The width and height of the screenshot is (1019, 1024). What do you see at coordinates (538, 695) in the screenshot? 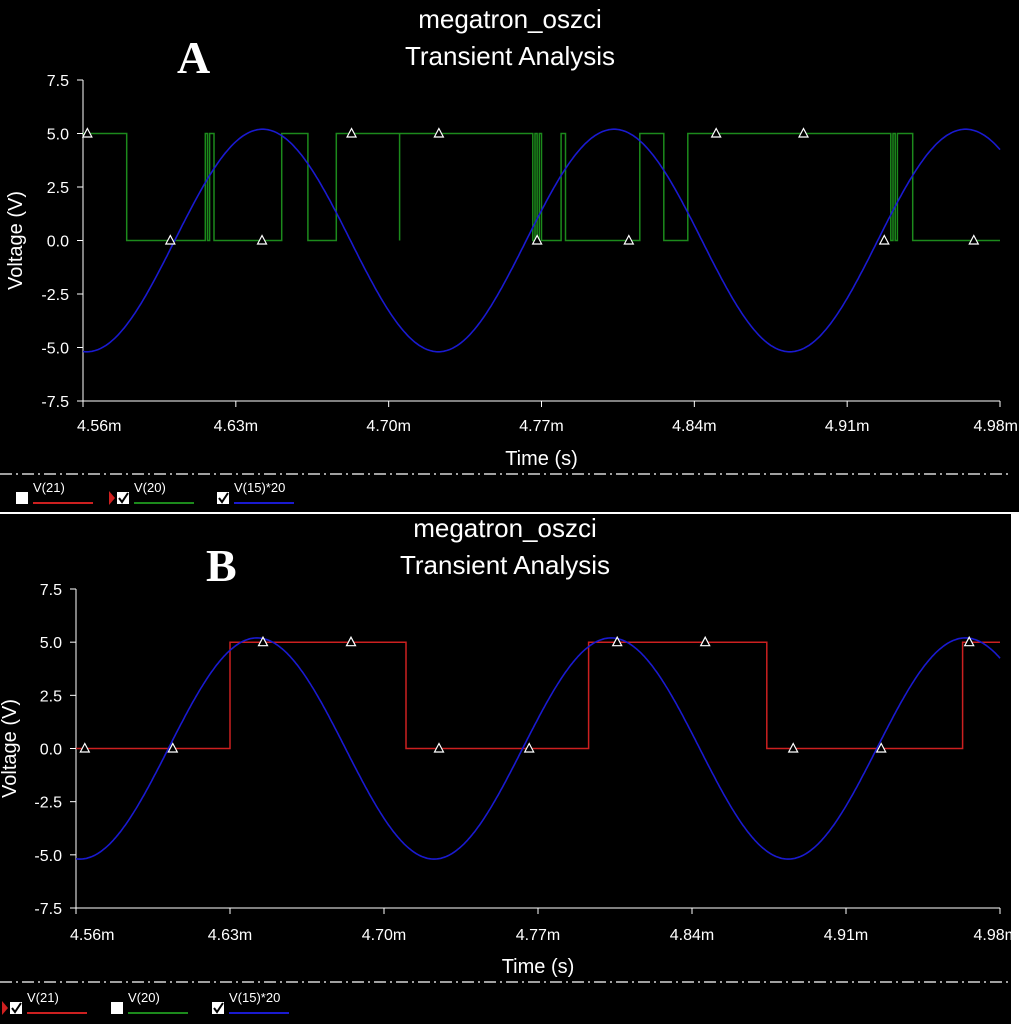
I see `series-line-v-21-` at bounding box center [538, 695].